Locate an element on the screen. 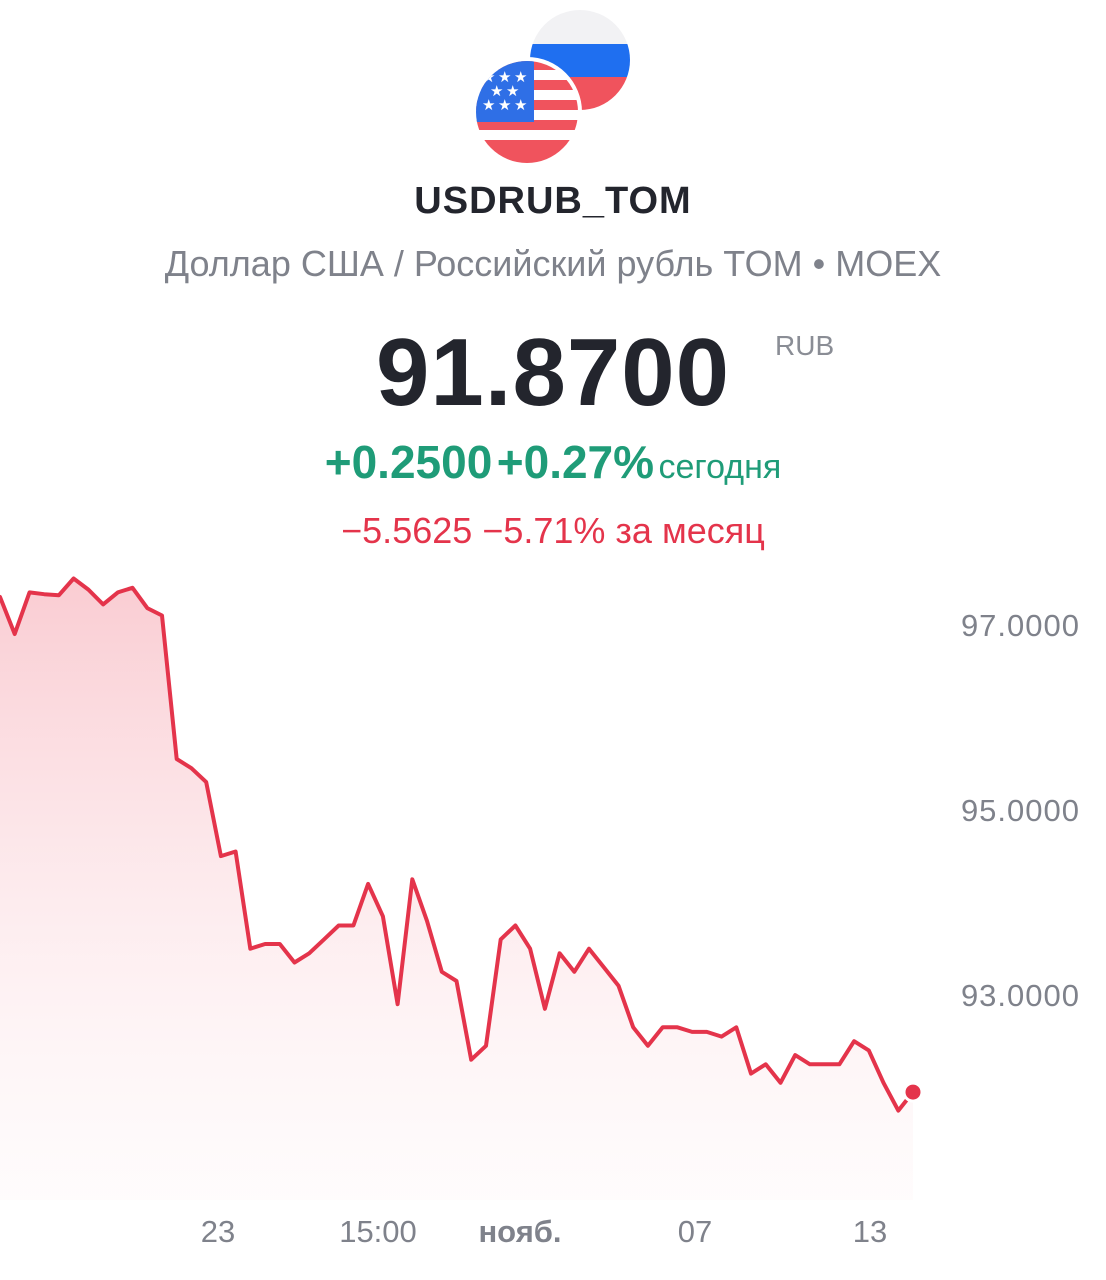 The image size is (1106, 1280). x-tick-label: 13 is located at coordinates (870, 1231).